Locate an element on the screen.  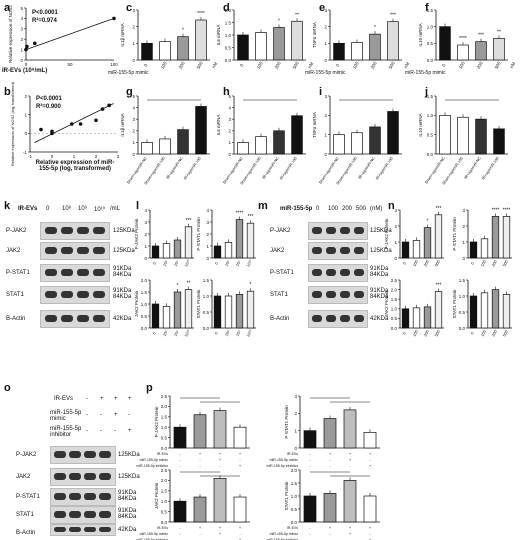
p4-cond-mark: - is located at coordinates (350, 538).